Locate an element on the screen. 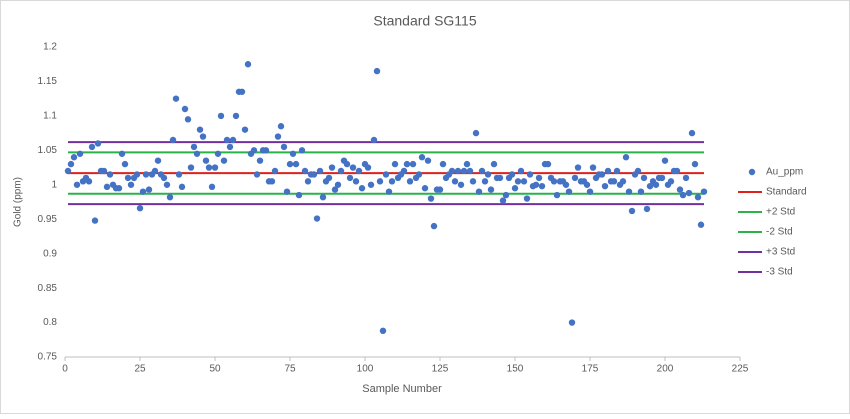 The height and width of the screenshot is (419, 850). legend-label: +2 Std is located at coordinates (780, 212).